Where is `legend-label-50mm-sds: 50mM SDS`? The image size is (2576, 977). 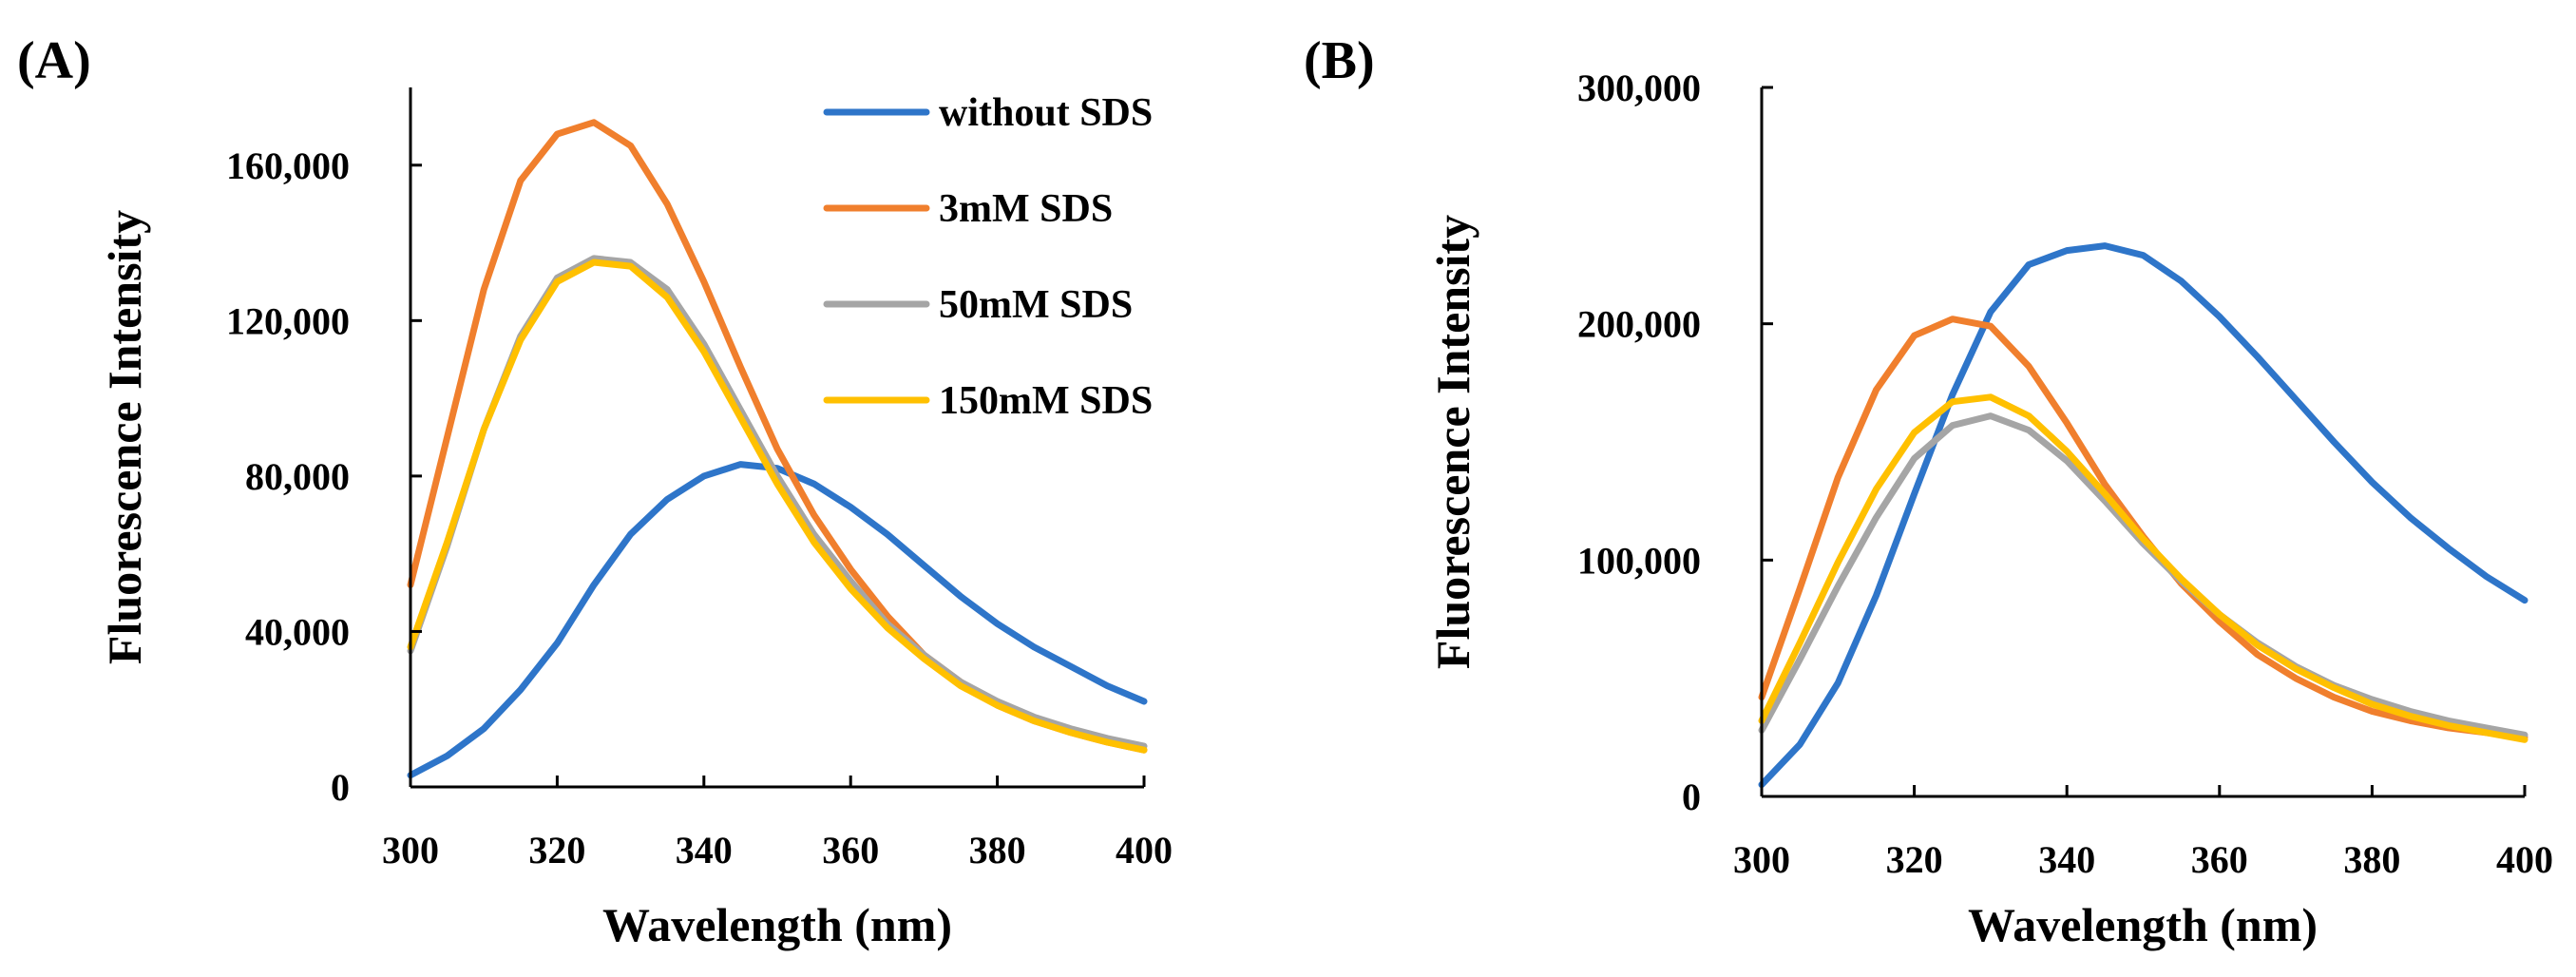 legend-label-50mm-sds: 50mM SDS is located at coordinates (1036, 305).